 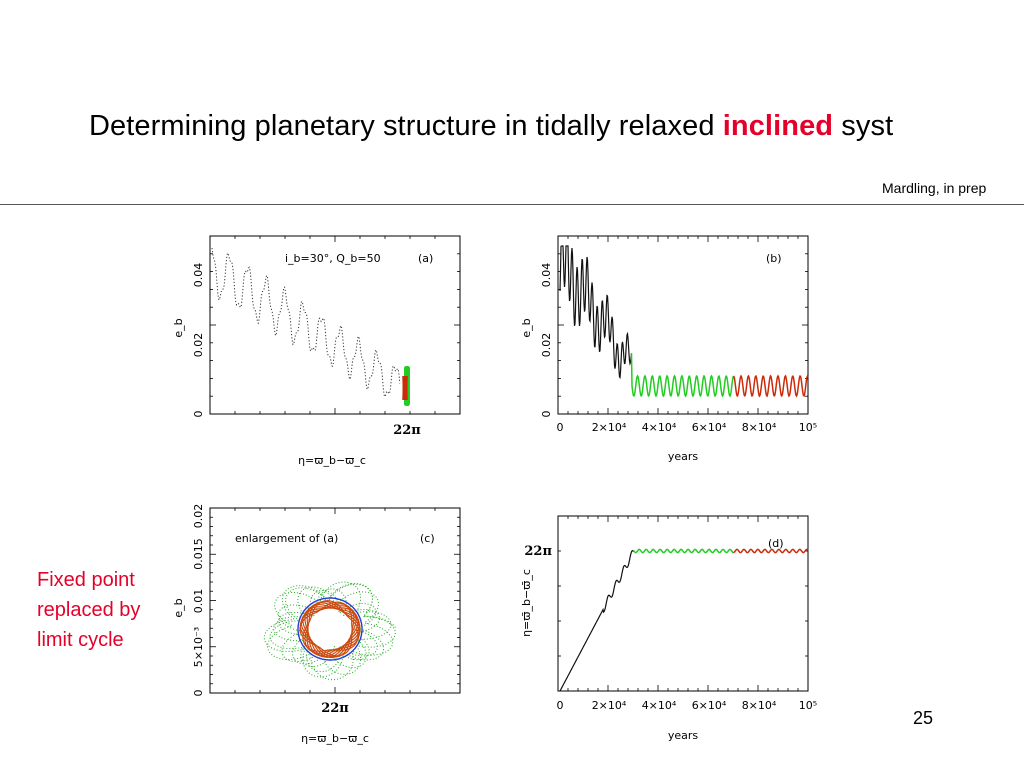 I want to click on citation: Mardling, in prep, so click(x=934, y=188).